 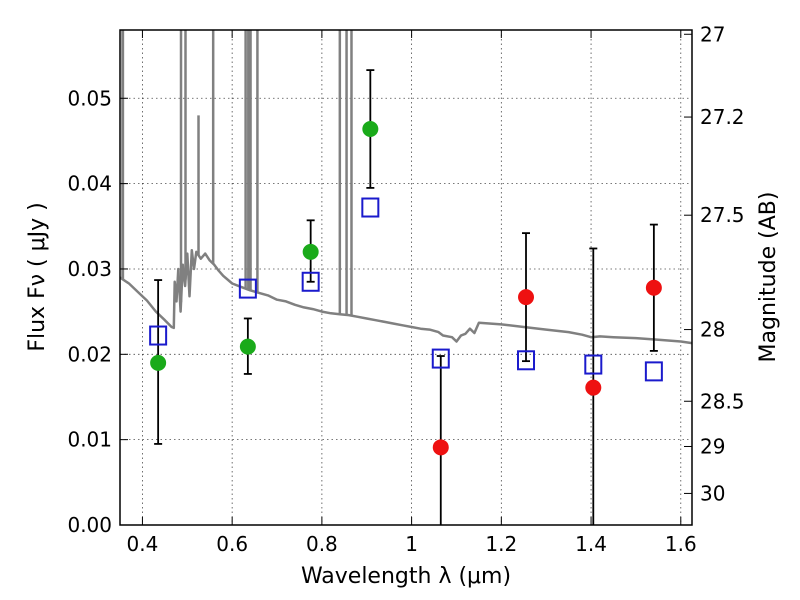 What do you see at coordinates (681, 544) in the screenshot?
I see `x-tick-label: 1.6` at bounding box center [681, 544].